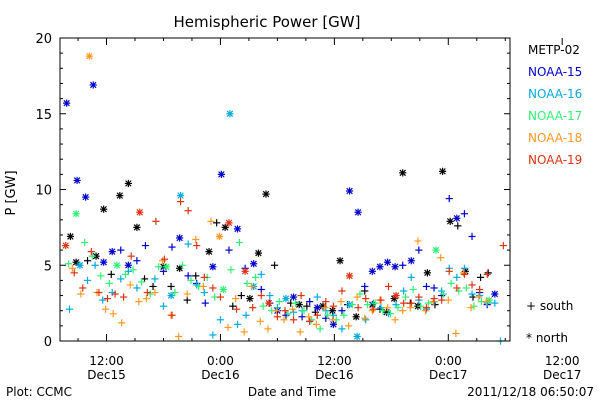 The width and height of the screenshot is (600, 400). I want to click on x-tick-time: 12:00, so click(106, 361).